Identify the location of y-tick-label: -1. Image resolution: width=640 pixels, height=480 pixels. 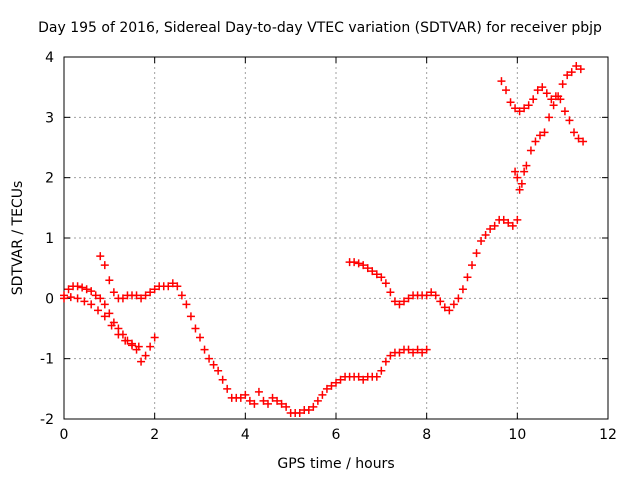
(47, 360).